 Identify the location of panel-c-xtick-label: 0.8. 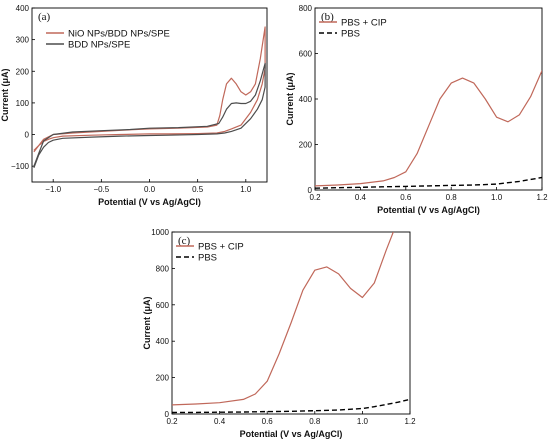
(315, 421).